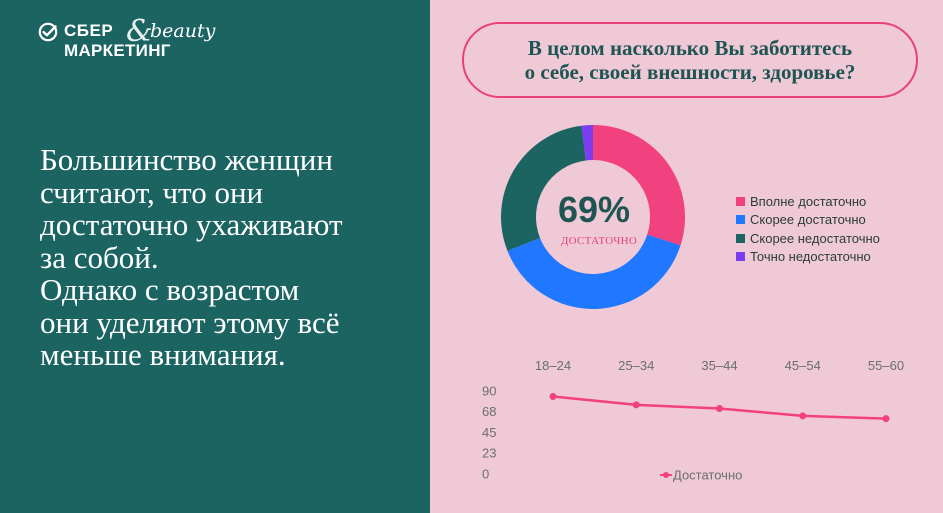  Describe the element at coordinates (190, 322) in the screenshot. I see `headline-line: они уделяют этому всё` at that location.